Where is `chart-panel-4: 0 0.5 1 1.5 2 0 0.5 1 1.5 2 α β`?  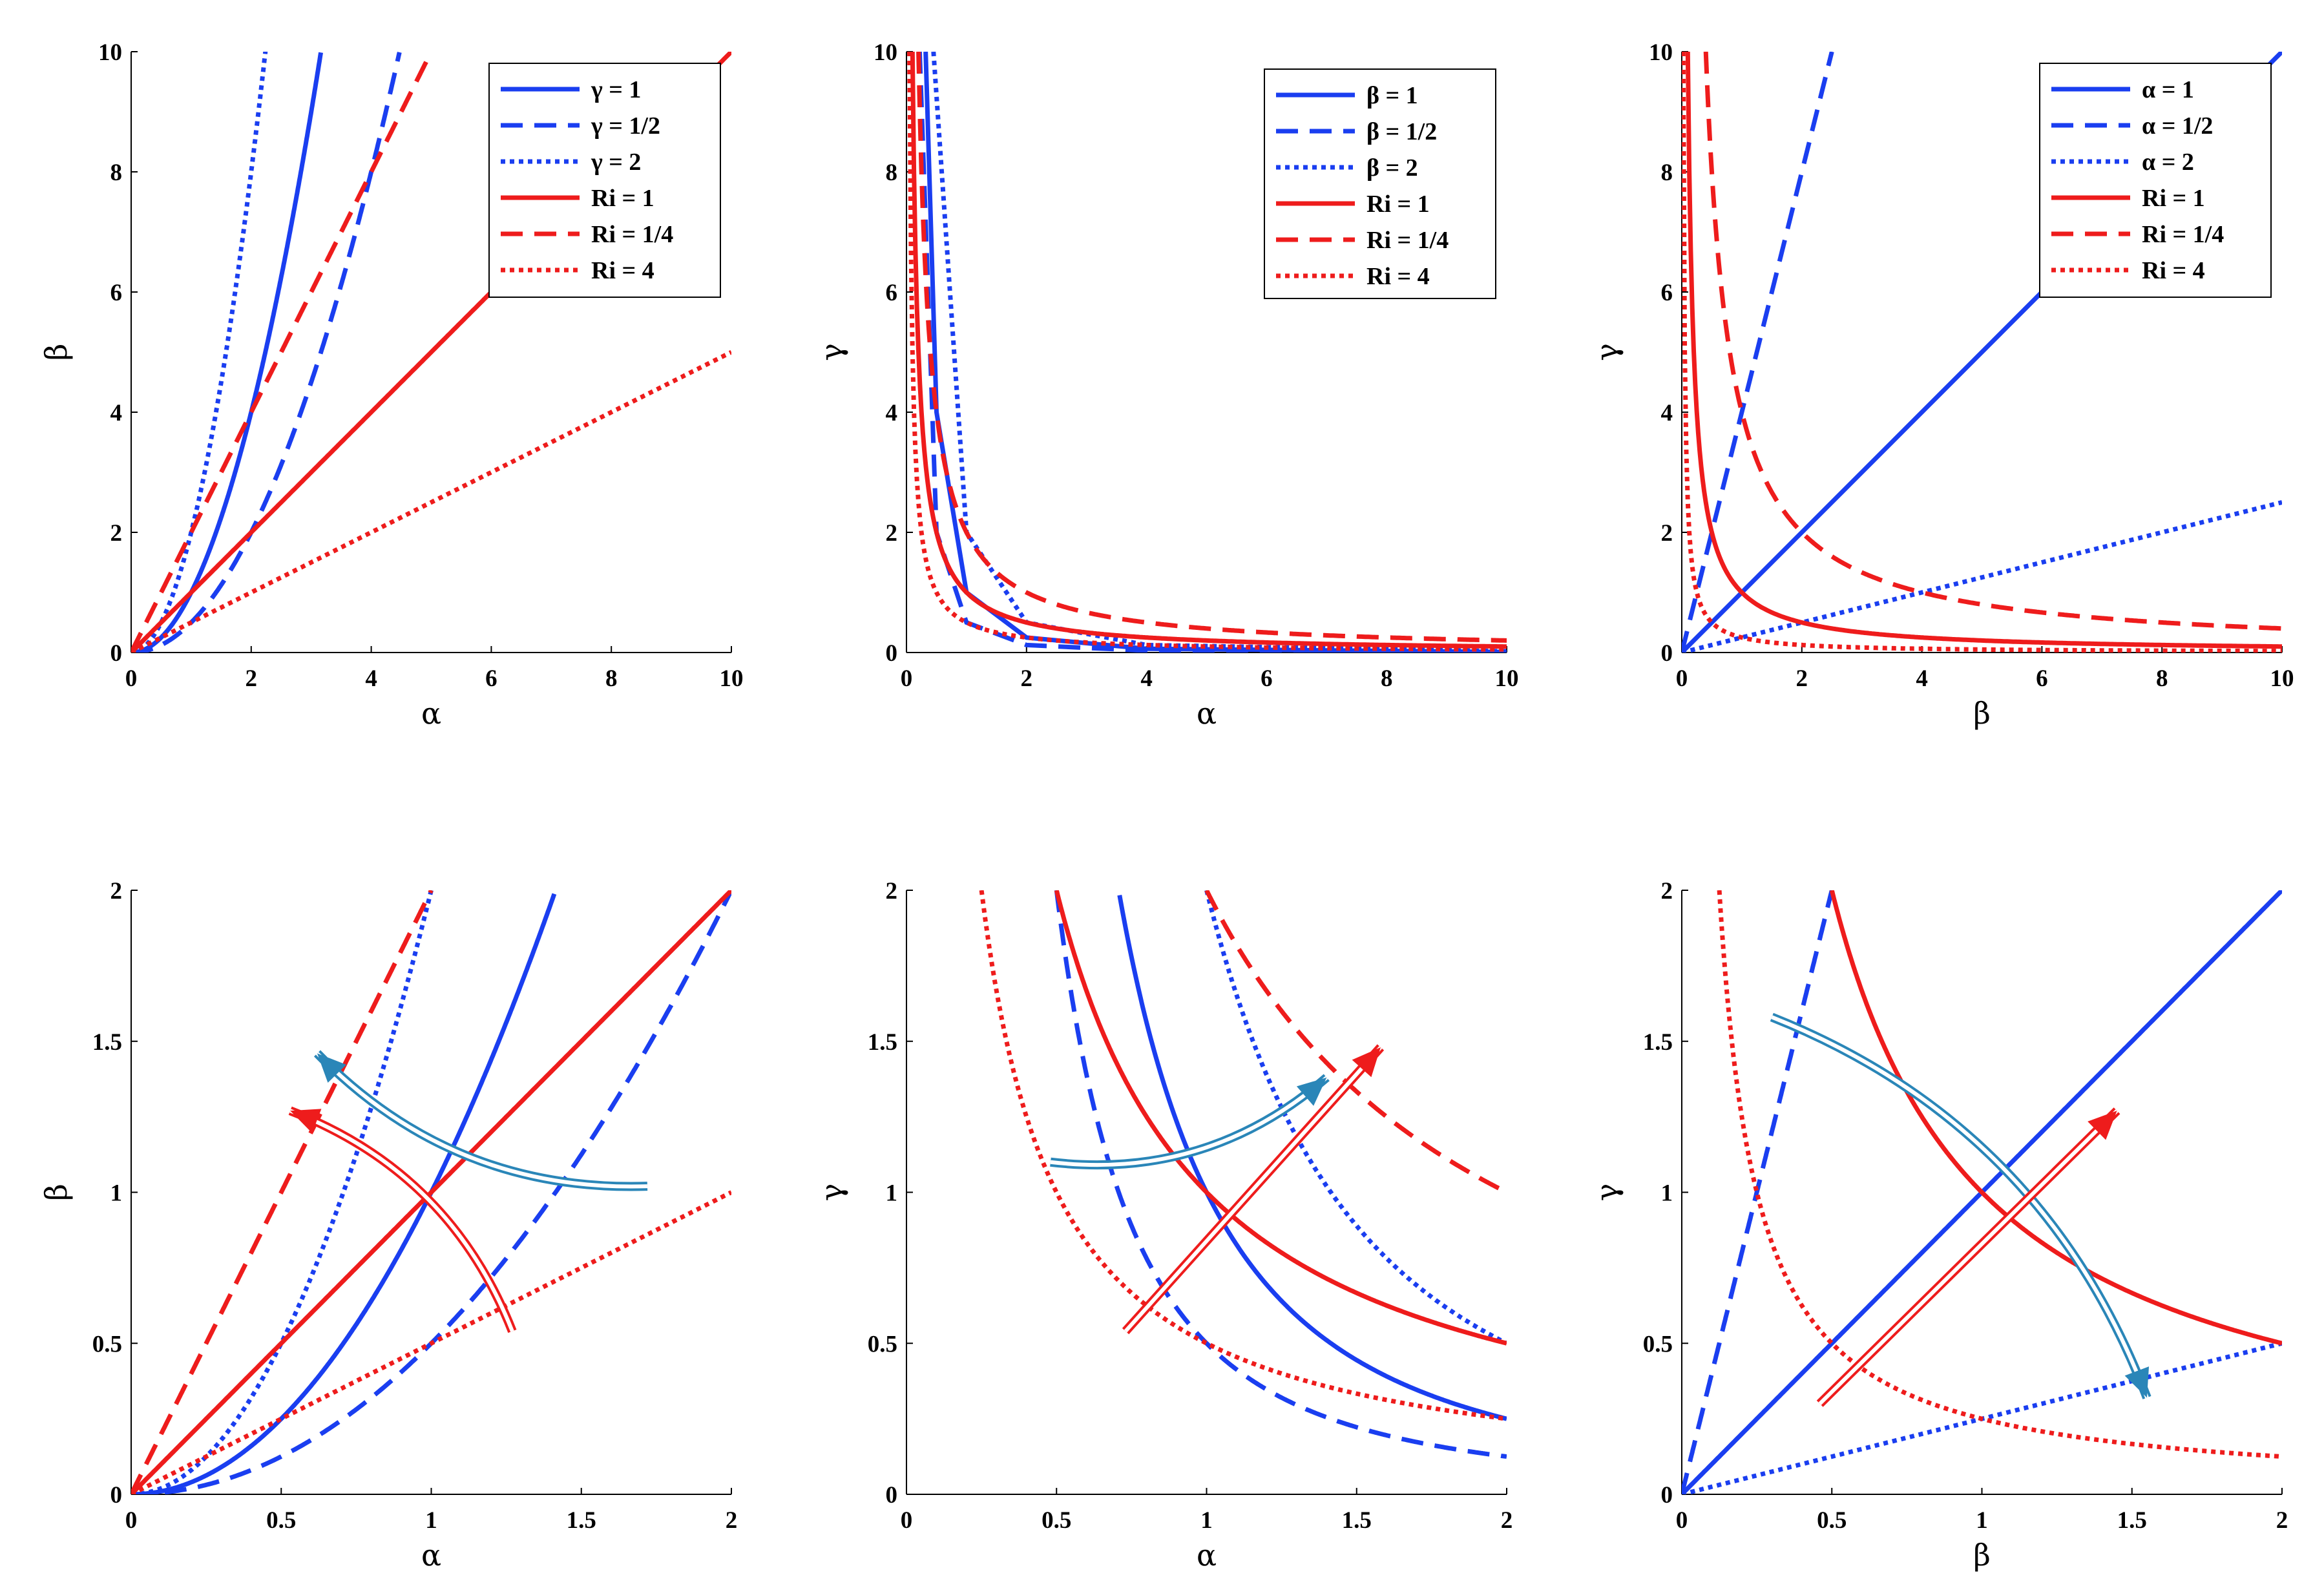 chart-panel-4: 0 0.5 1 1.5 2 0 0.5 1 1.5 2 α β is located at coordinates (388, 1225).